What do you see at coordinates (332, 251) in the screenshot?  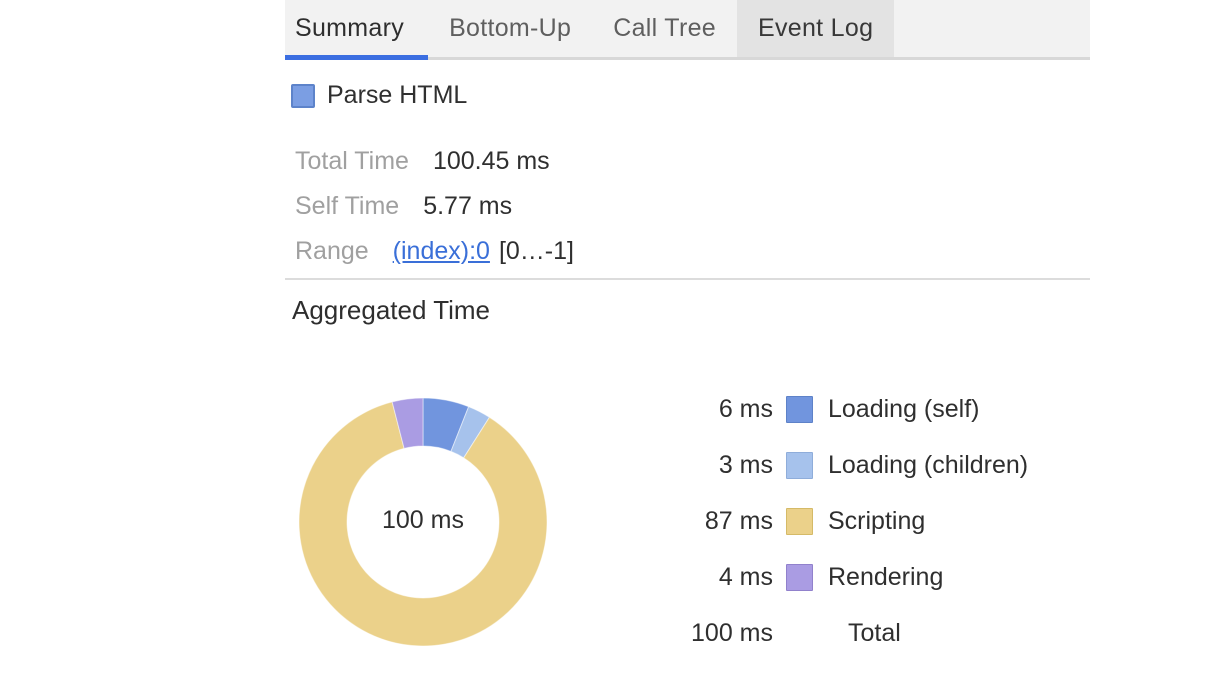 I see `range-label: Range` at bounding box center [332, 251].